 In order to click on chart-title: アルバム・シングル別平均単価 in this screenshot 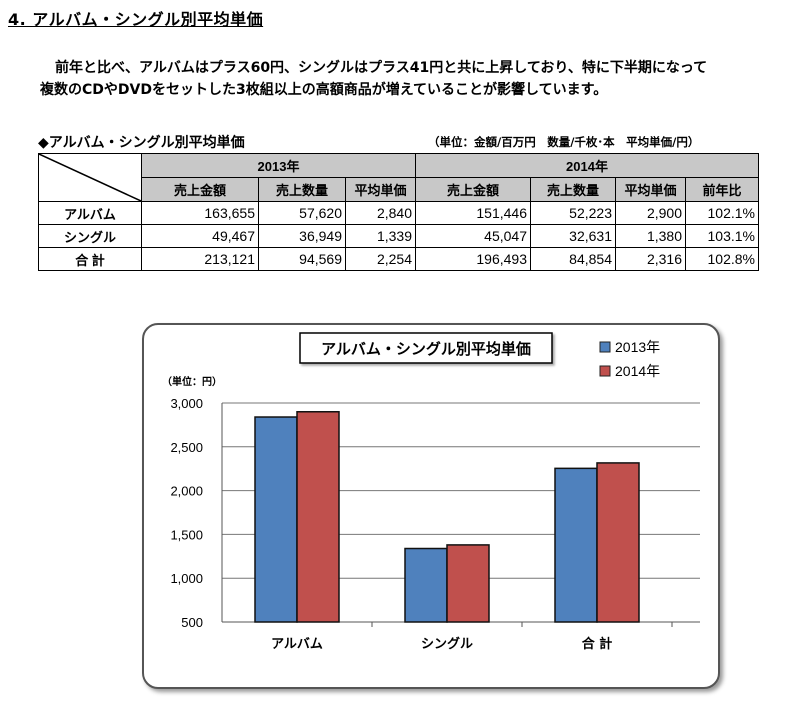, I will do `click(426, 349)`.